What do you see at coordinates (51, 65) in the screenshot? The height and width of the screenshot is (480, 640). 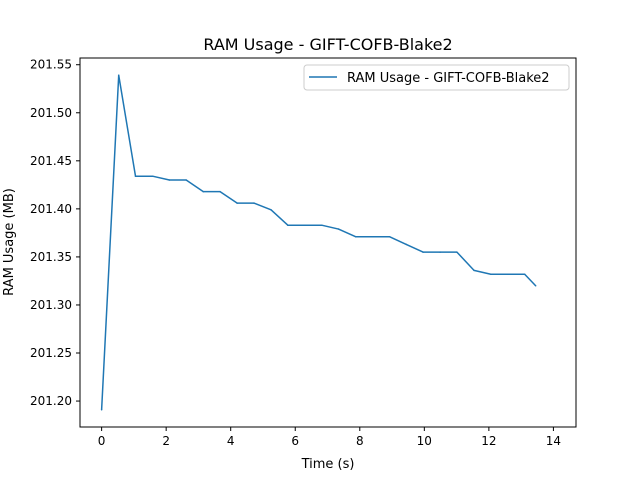 I see `y-tick-label: 201.55` at bounding box center [51, 65].